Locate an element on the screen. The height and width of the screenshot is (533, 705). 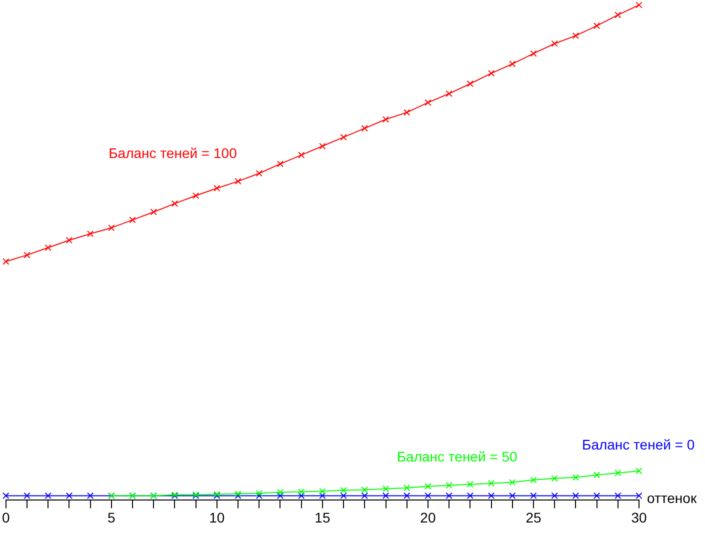
x-tick-label: 20 is located at coordinates (428, 517).